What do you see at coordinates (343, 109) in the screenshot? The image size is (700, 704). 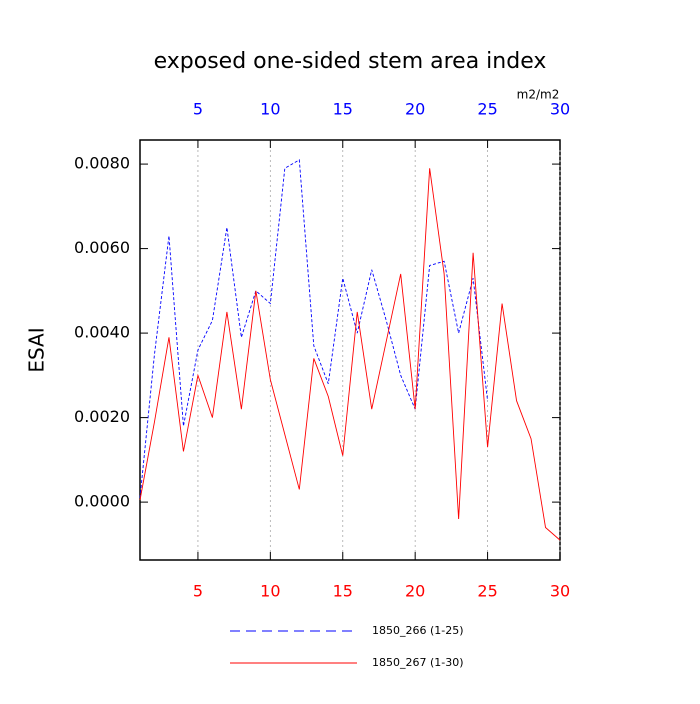 I see `x2-tick-label: 15` at bounding box center [343, 109].